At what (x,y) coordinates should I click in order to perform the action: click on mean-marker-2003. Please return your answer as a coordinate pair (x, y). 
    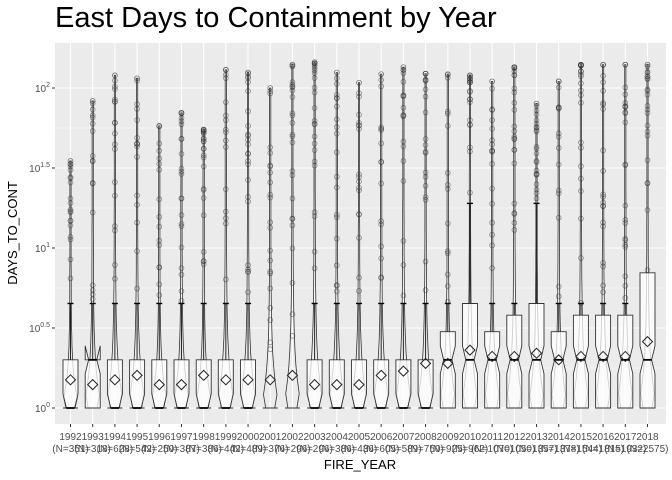
    Looking at the image, I should click on (314, 384).